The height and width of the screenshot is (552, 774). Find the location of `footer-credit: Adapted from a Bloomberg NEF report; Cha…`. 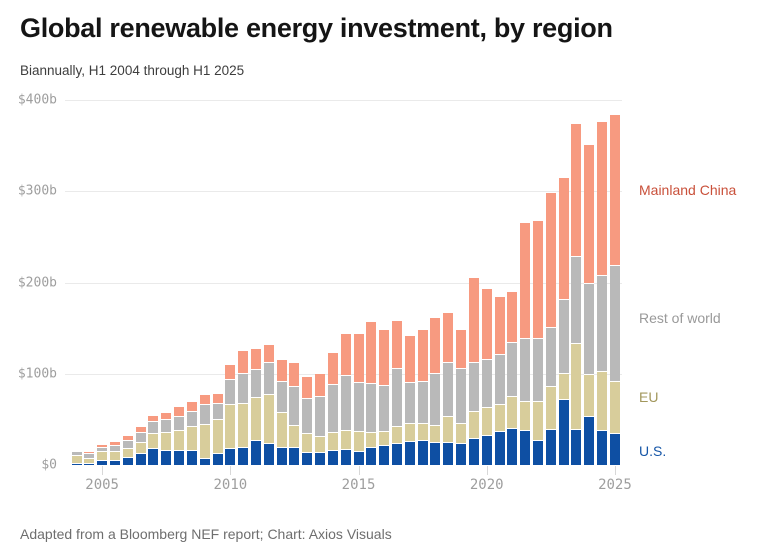

footer-credit: Adapted from a Bloomberg NEF report; Cha… is located at coordinates (206, 534).